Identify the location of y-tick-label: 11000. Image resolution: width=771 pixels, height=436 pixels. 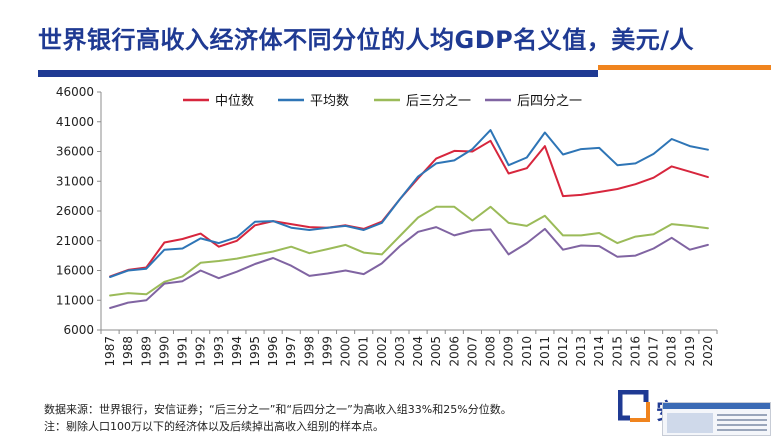
(75, 300).